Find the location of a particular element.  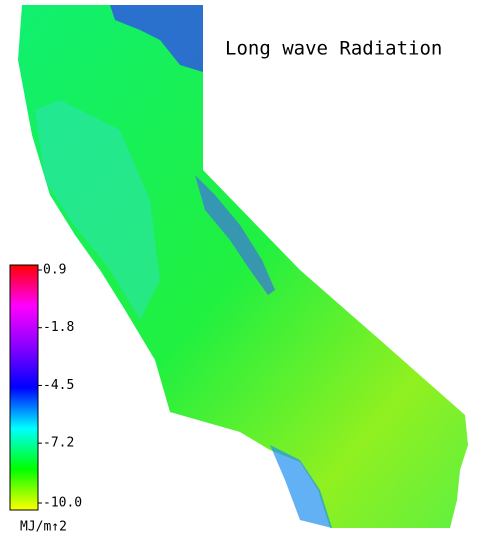

colorbar-tick-label: 0.9 is located at coordinates (54, 270).